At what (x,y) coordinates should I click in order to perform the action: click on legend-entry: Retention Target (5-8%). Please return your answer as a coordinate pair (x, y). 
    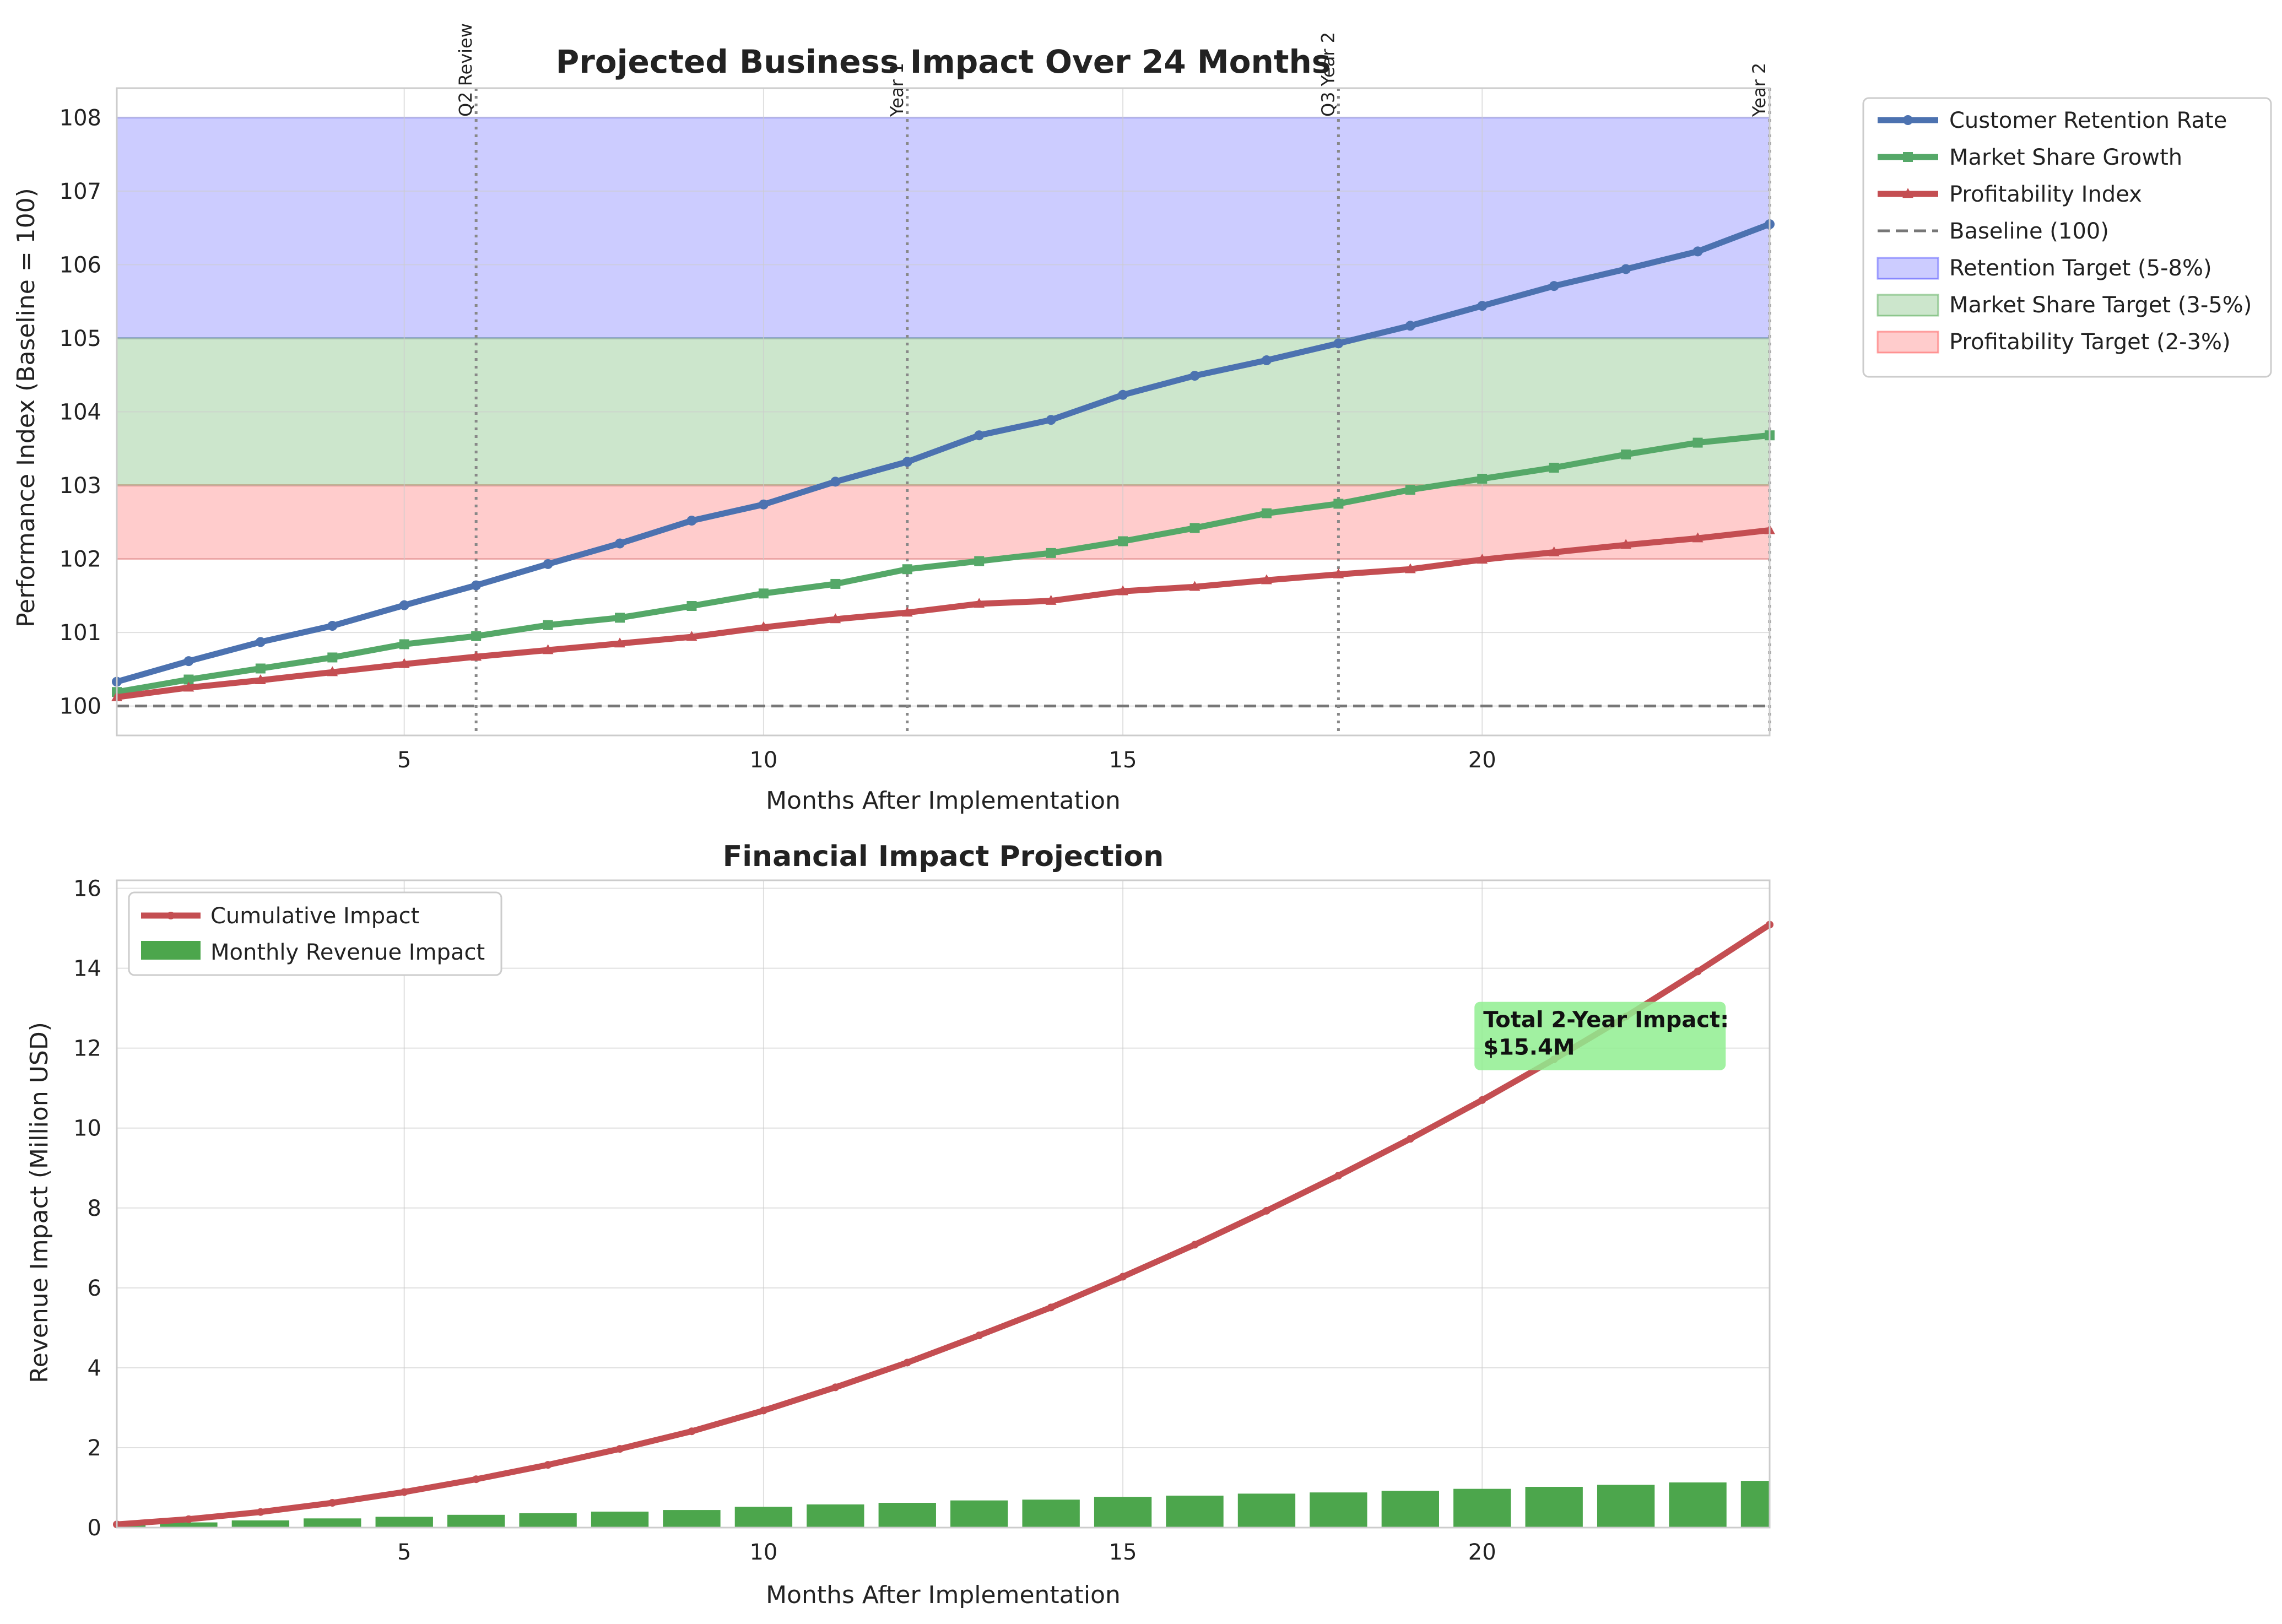
    Looking at the image, I should click on (2044, 269).